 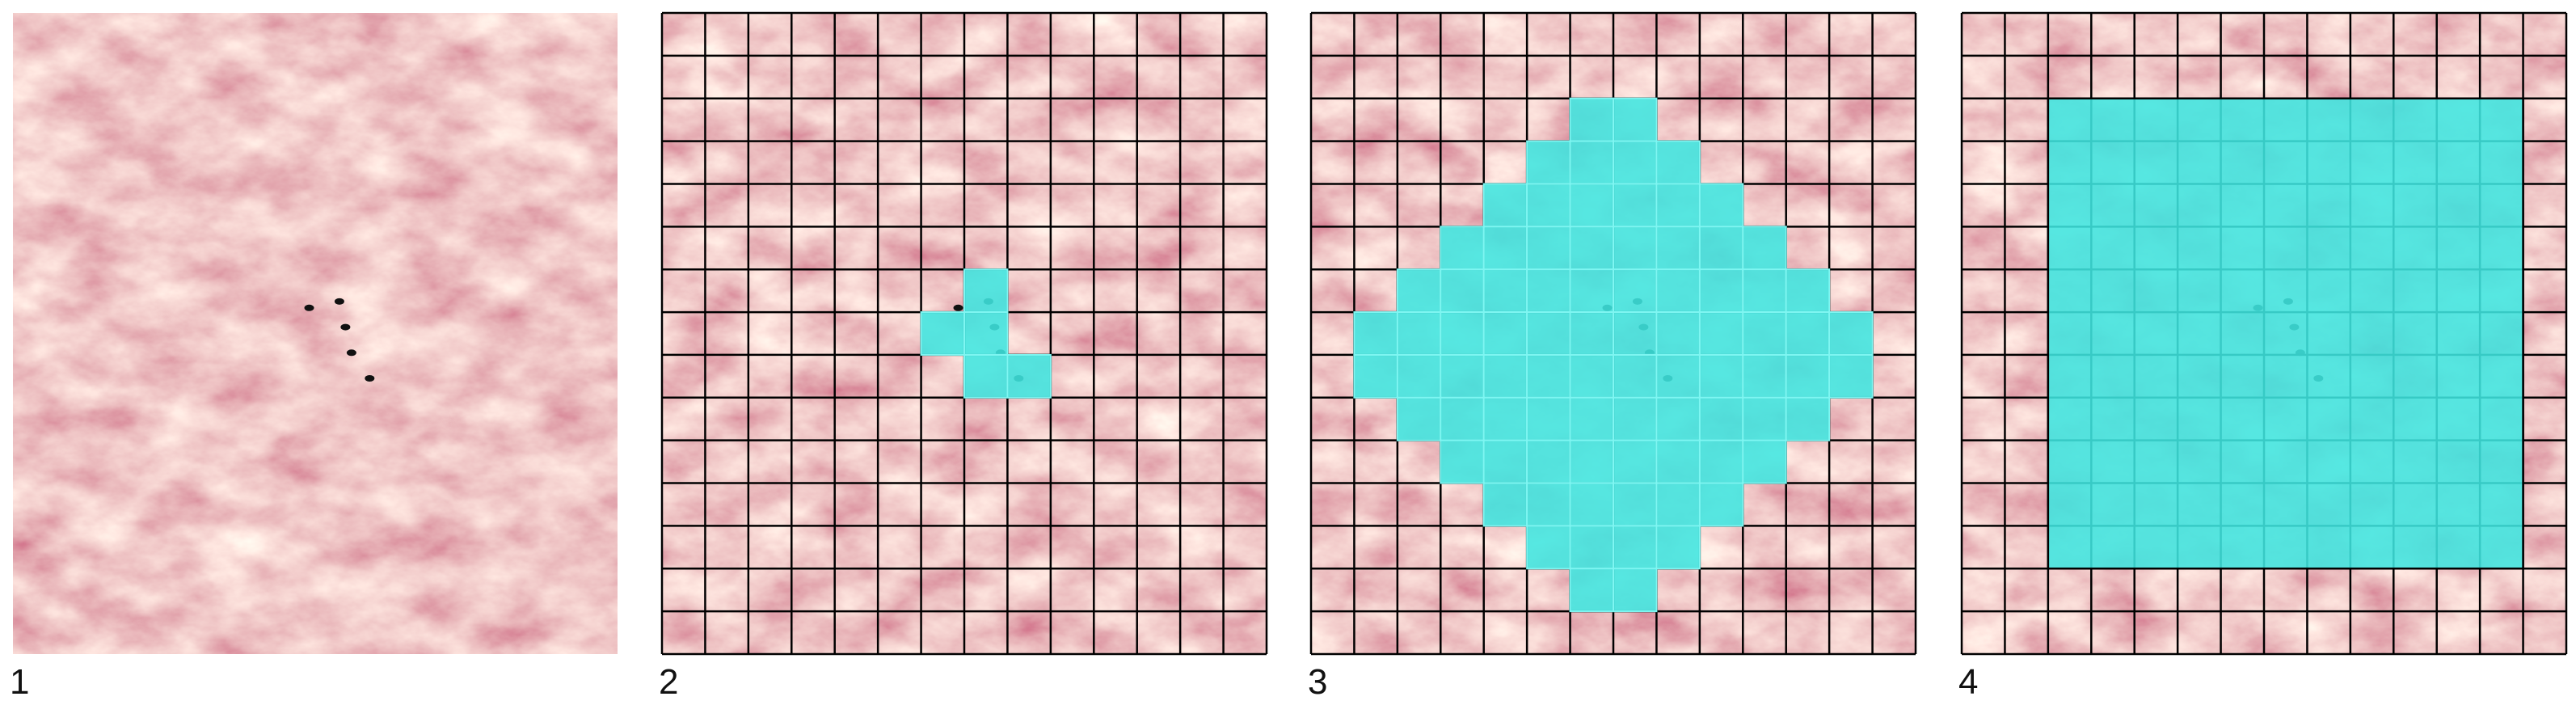 I want to click on panel-label: 3, so click(x=1317, y=682).